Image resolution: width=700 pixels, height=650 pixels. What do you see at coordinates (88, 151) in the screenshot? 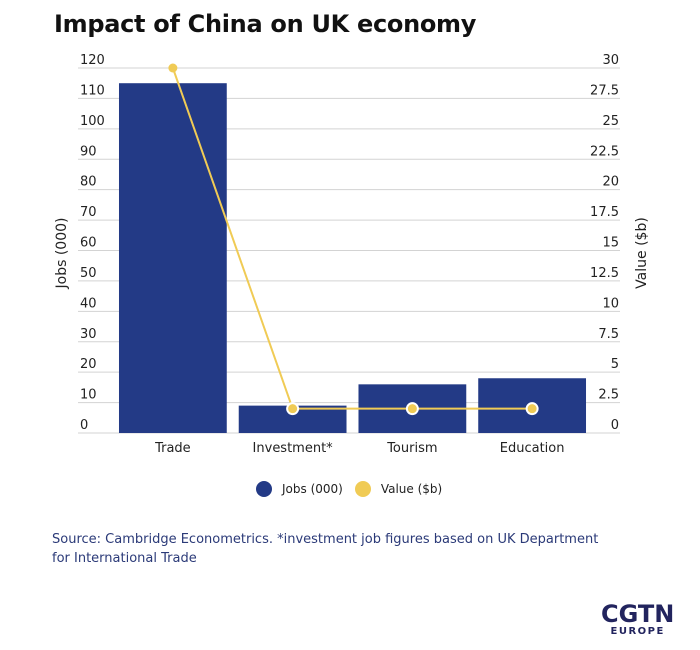
I see `y-tick-label: 90` at bounding box center [88, 151].